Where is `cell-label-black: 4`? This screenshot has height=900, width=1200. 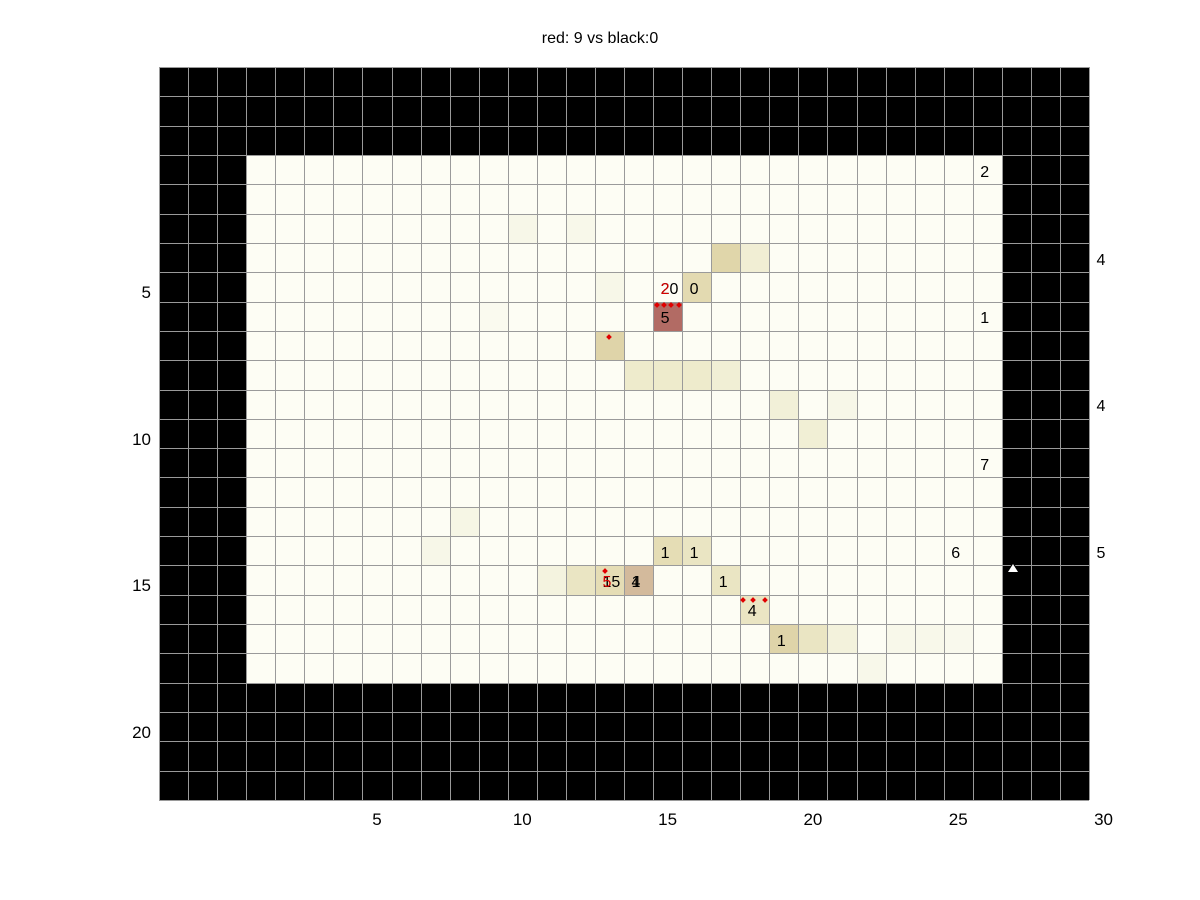
cell-label-black: 4 is located at coordinates (752, 612).